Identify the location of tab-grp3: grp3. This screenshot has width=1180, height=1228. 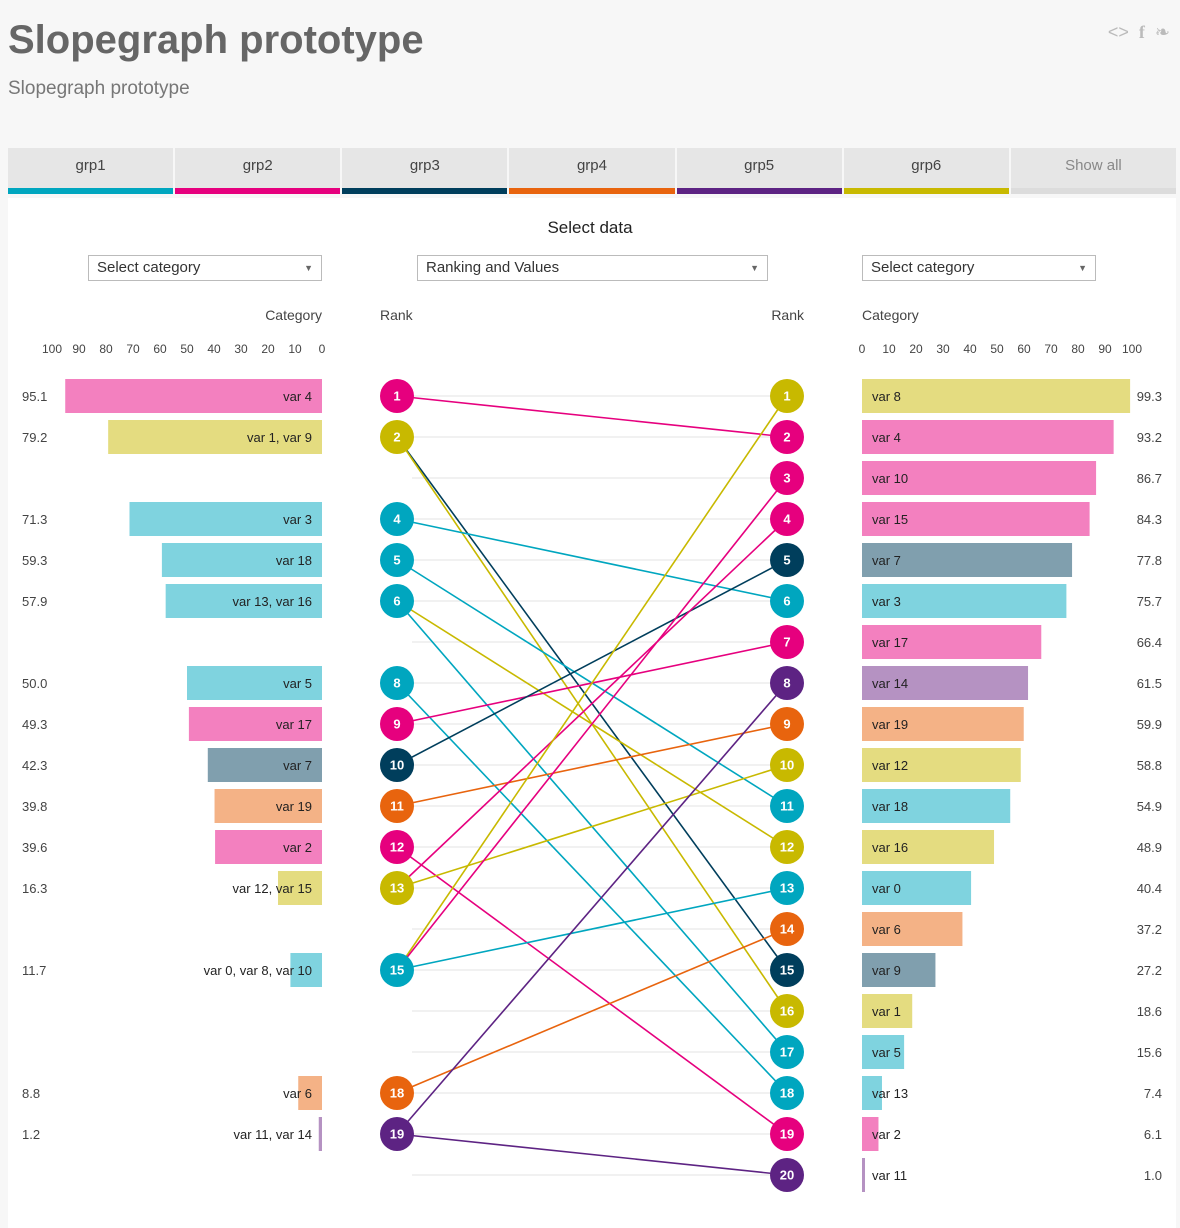
(425, 171).